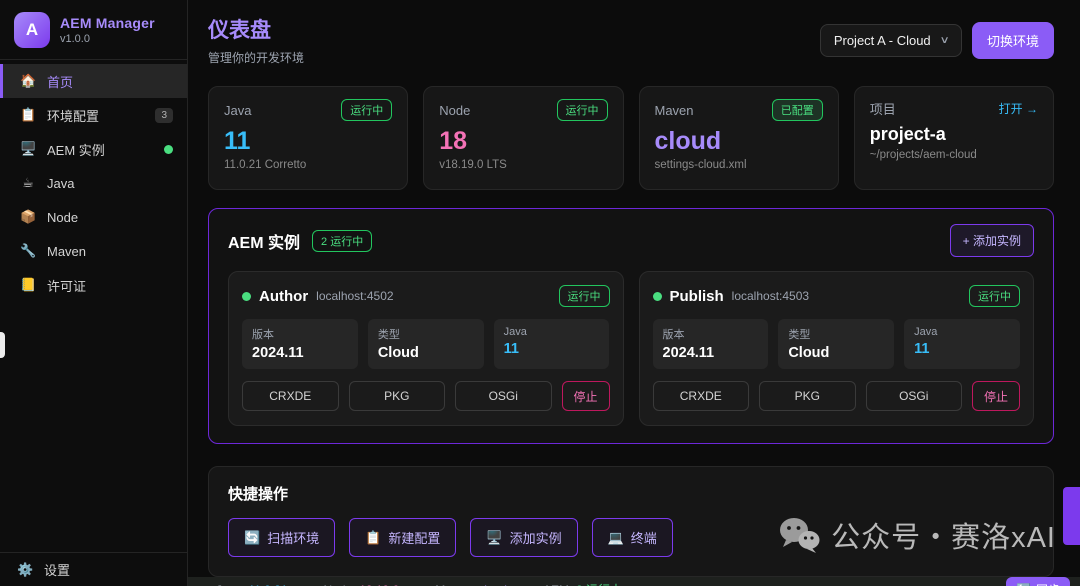 The width and height of the screenshot is (1080, 586). What do you see at coordinates (73, 116) in the screenshot?
I see `sidebar-item-label: 环境配置` at bounding box center [73, 116].